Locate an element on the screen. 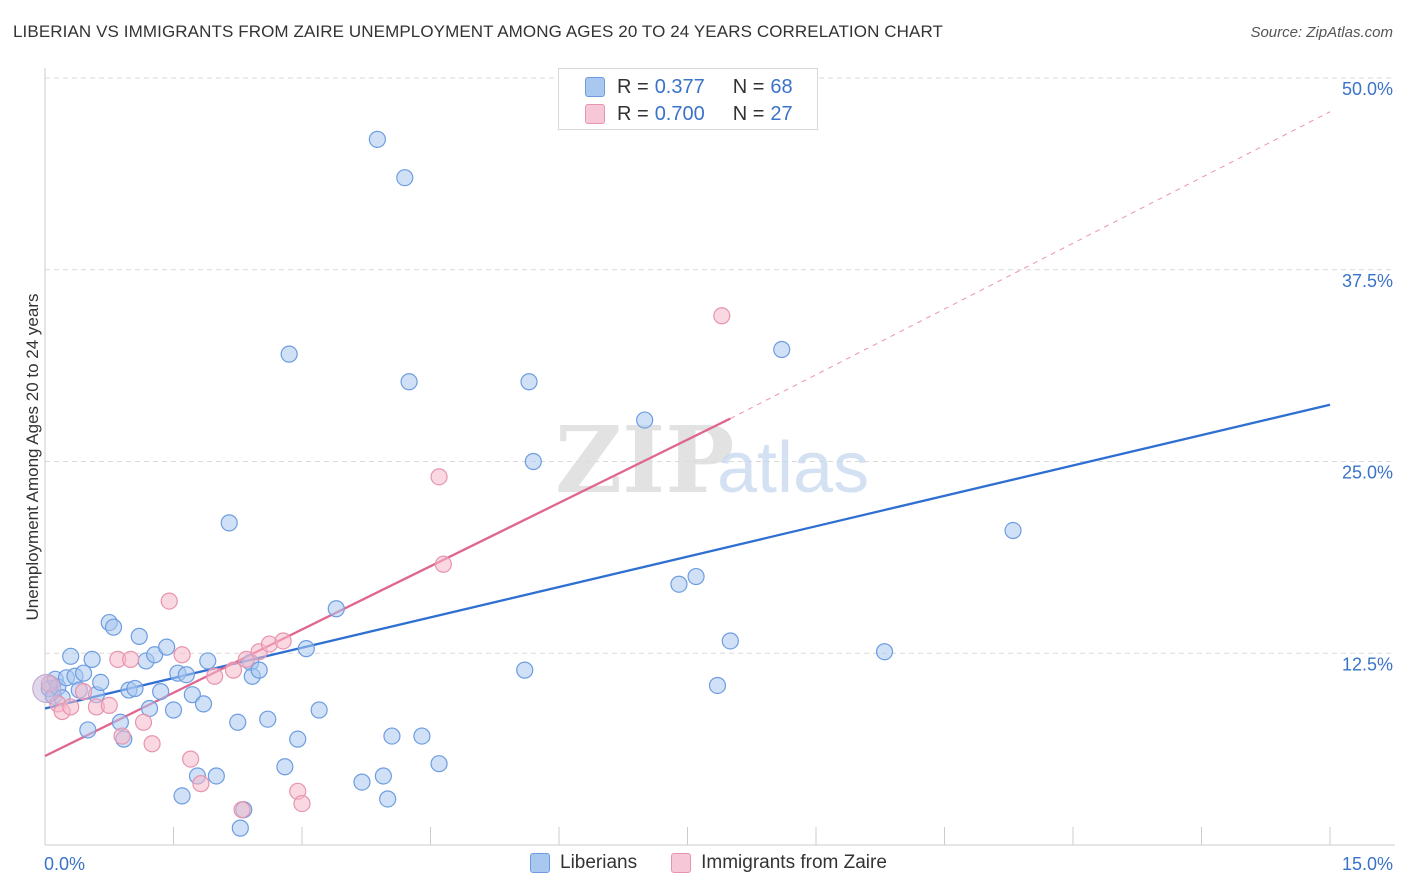 The image size is (1406, 892). liberians-n-value: 68 is located at coordinates (781, 86).